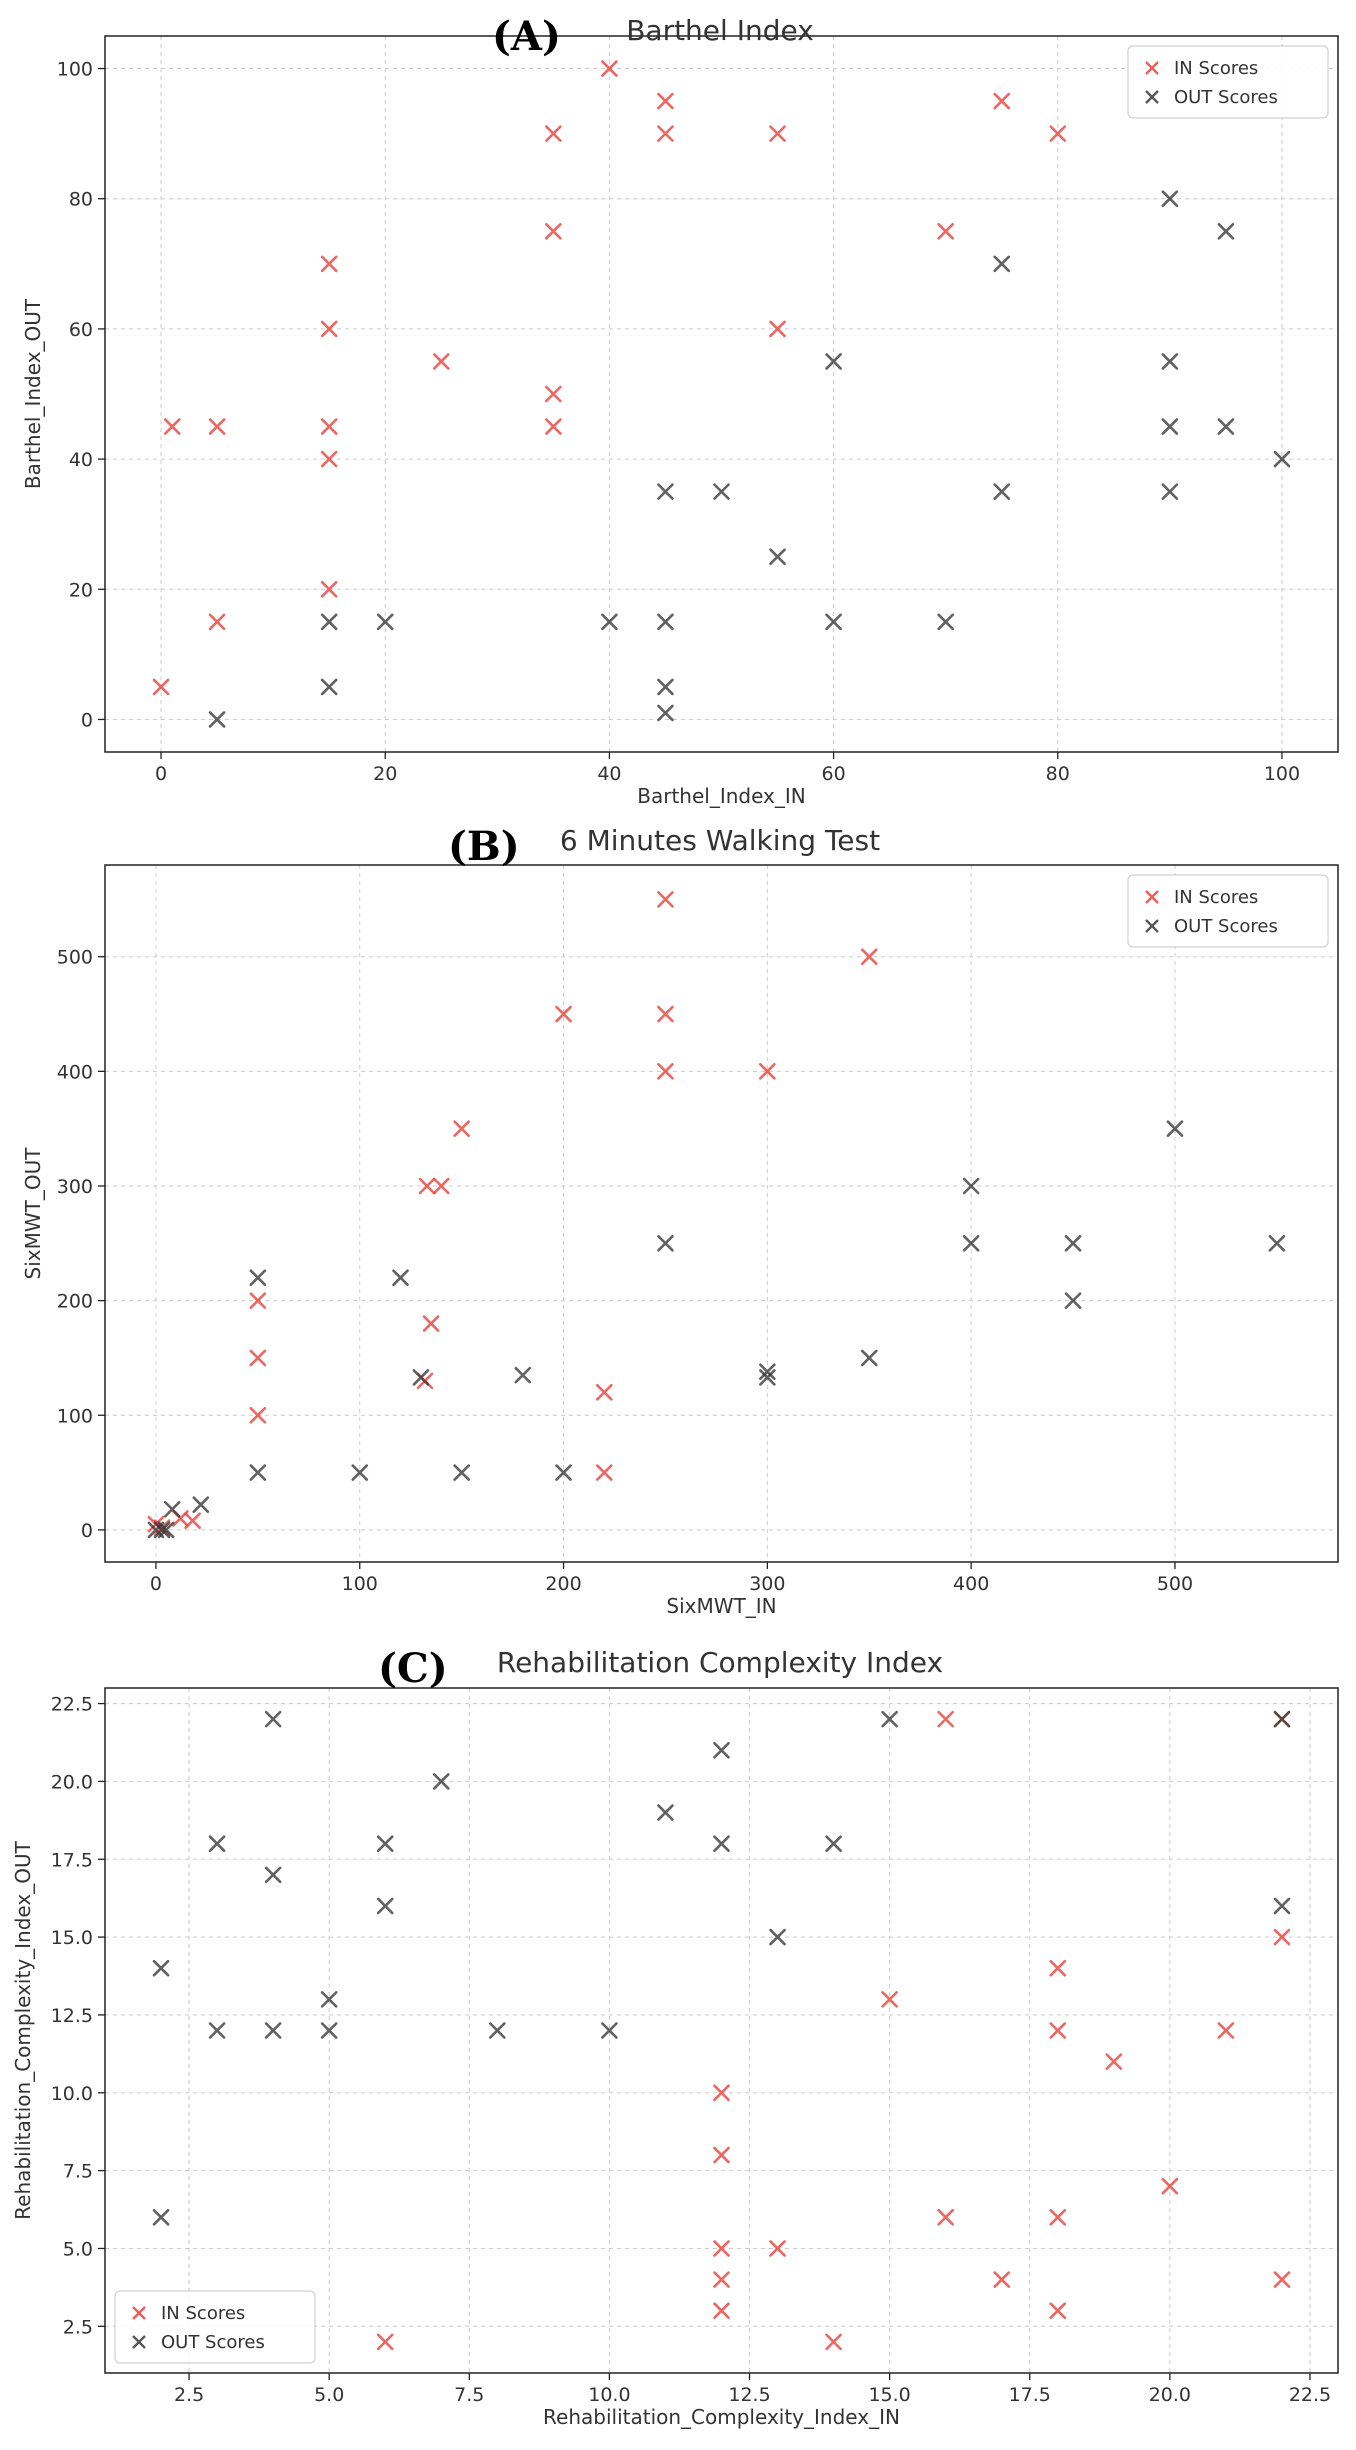 The image size is (1356, 2450). What do you see at coordinates (720, 1662) in the screenshot?
I see `chart-title: Rehabilitation Complexity Index` at bounding box center [720, 1662].